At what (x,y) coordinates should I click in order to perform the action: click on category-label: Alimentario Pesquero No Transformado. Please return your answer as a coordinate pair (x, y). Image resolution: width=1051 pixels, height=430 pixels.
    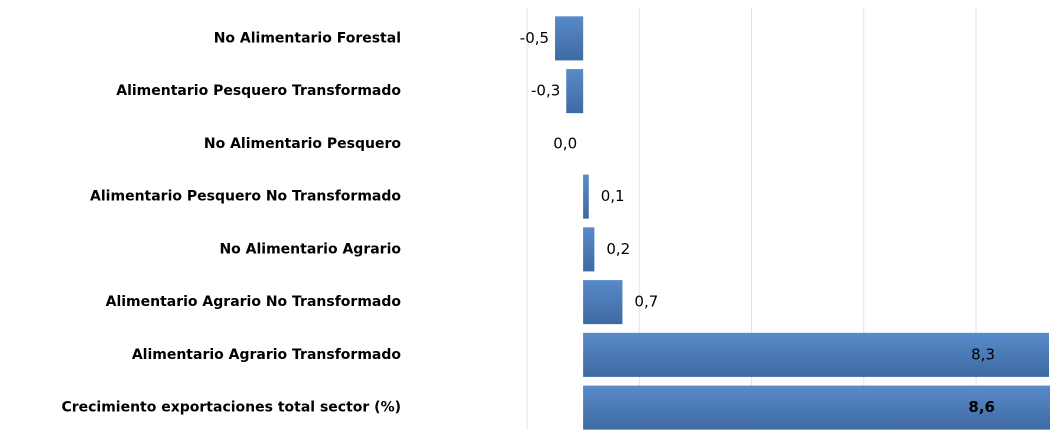
    Looking at the image, I should click on (245, 197).